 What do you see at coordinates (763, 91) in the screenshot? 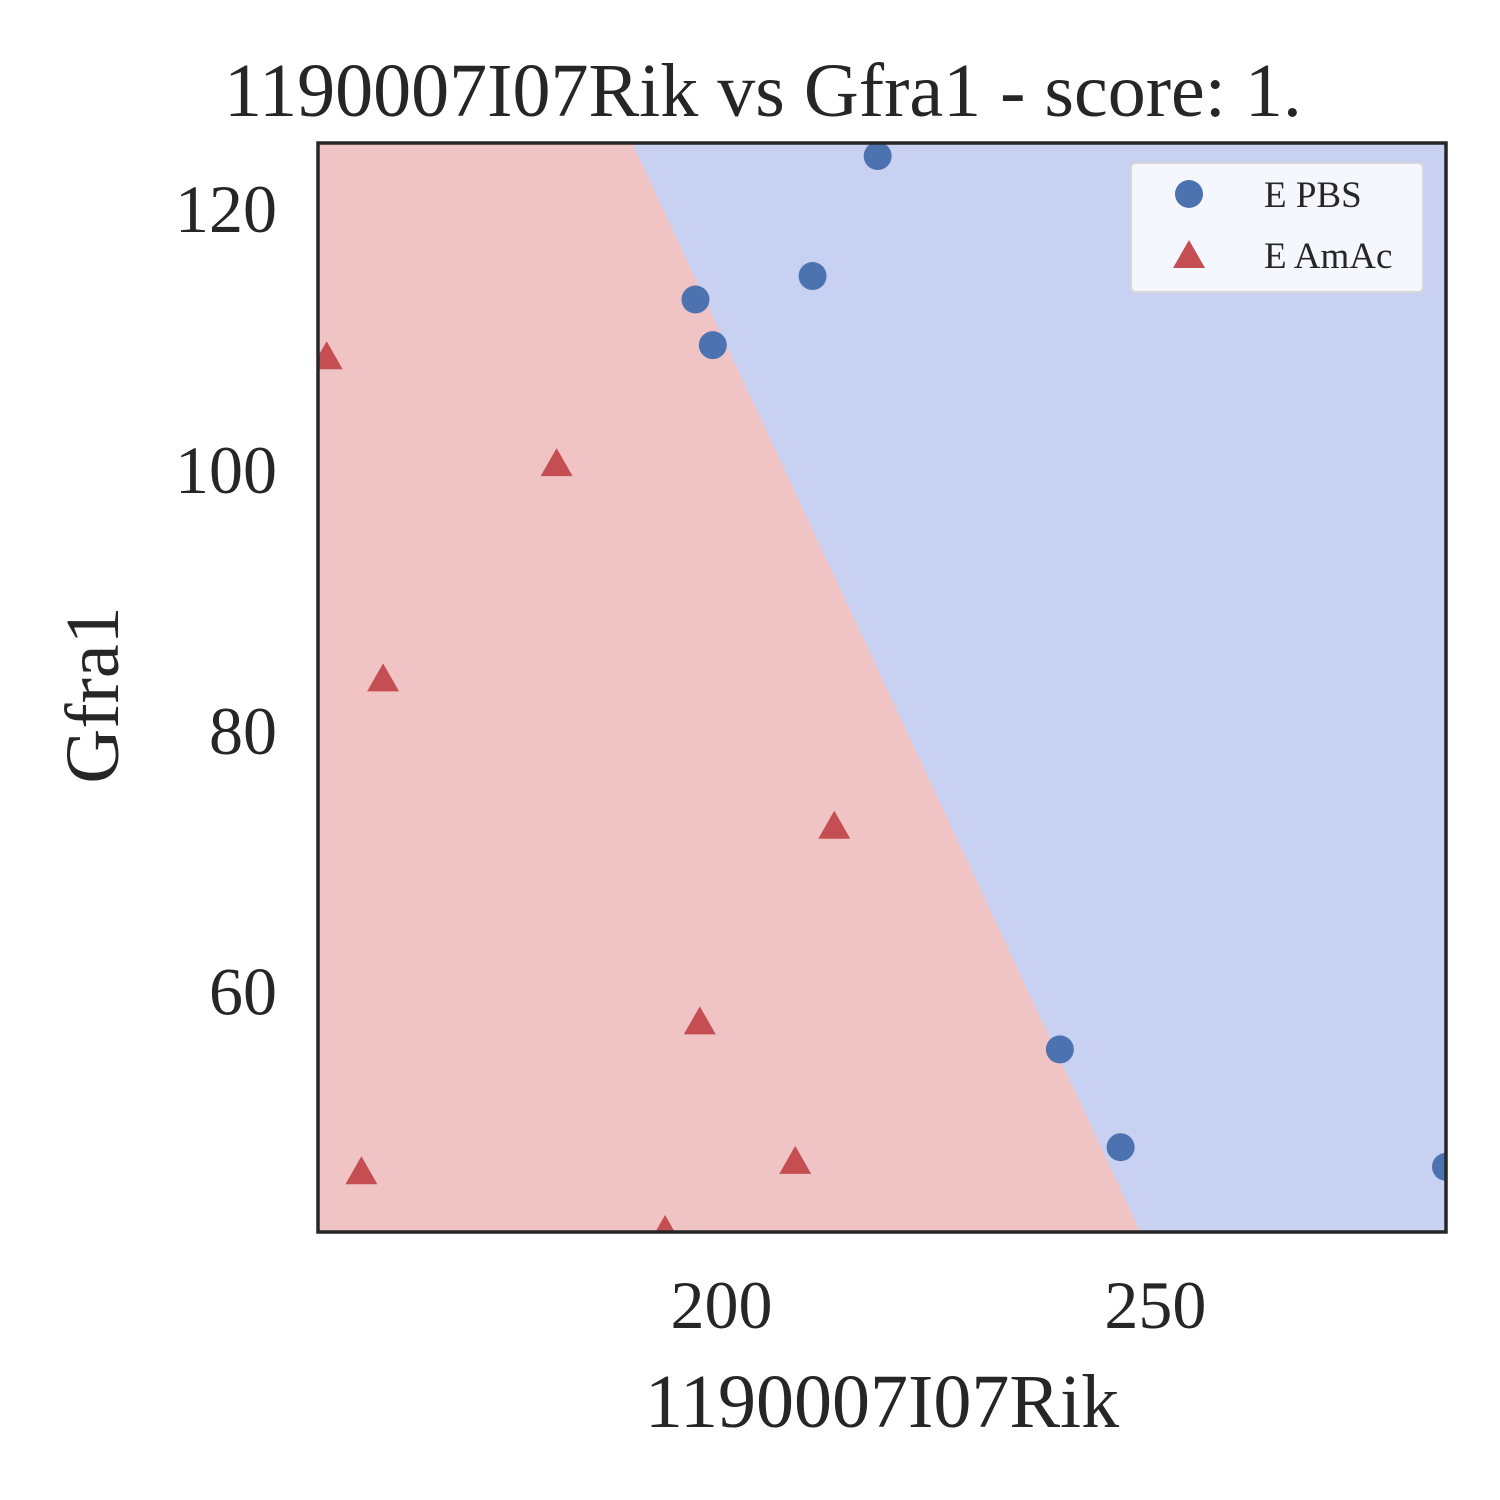
I see `chart-title: 1190007I07Rik vs Gfra1 - score: 1.` at bounding box center [763, 91].